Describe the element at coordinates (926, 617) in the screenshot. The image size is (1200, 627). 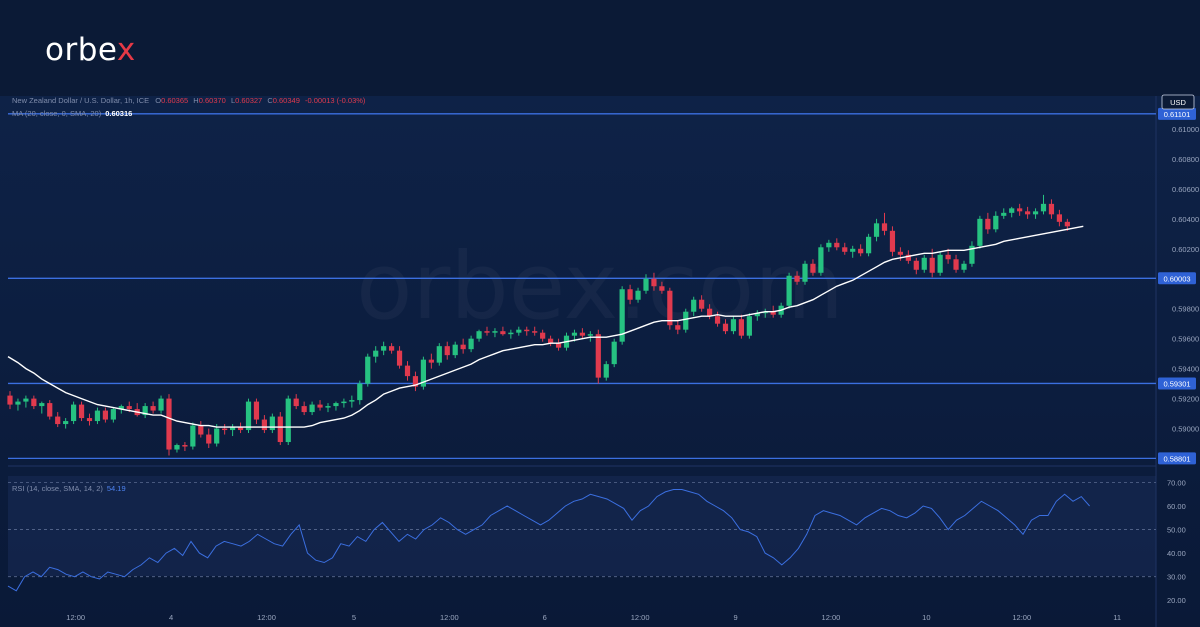
I see `time-tick-label: 10` at that location.